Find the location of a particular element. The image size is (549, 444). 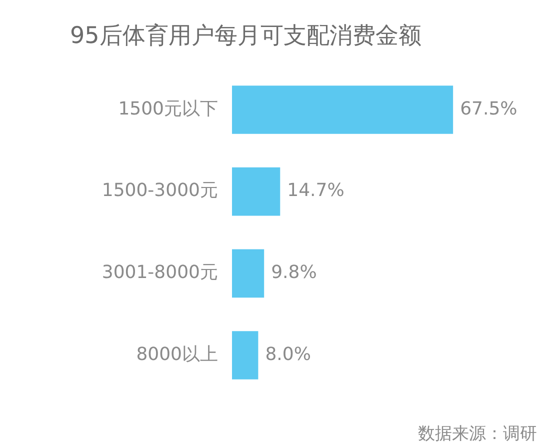

data-label: 8.0% is located at coordinates (288, 354).